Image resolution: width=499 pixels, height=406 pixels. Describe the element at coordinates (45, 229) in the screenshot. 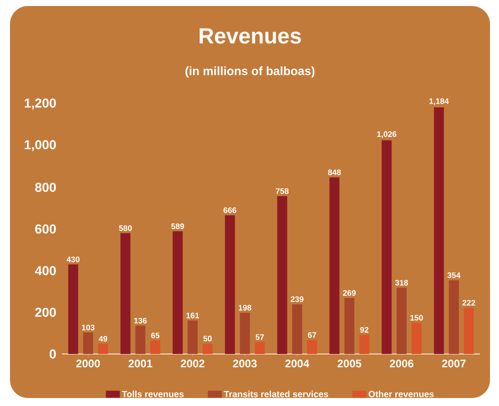

I see `y-tick-label: 600` at that location.